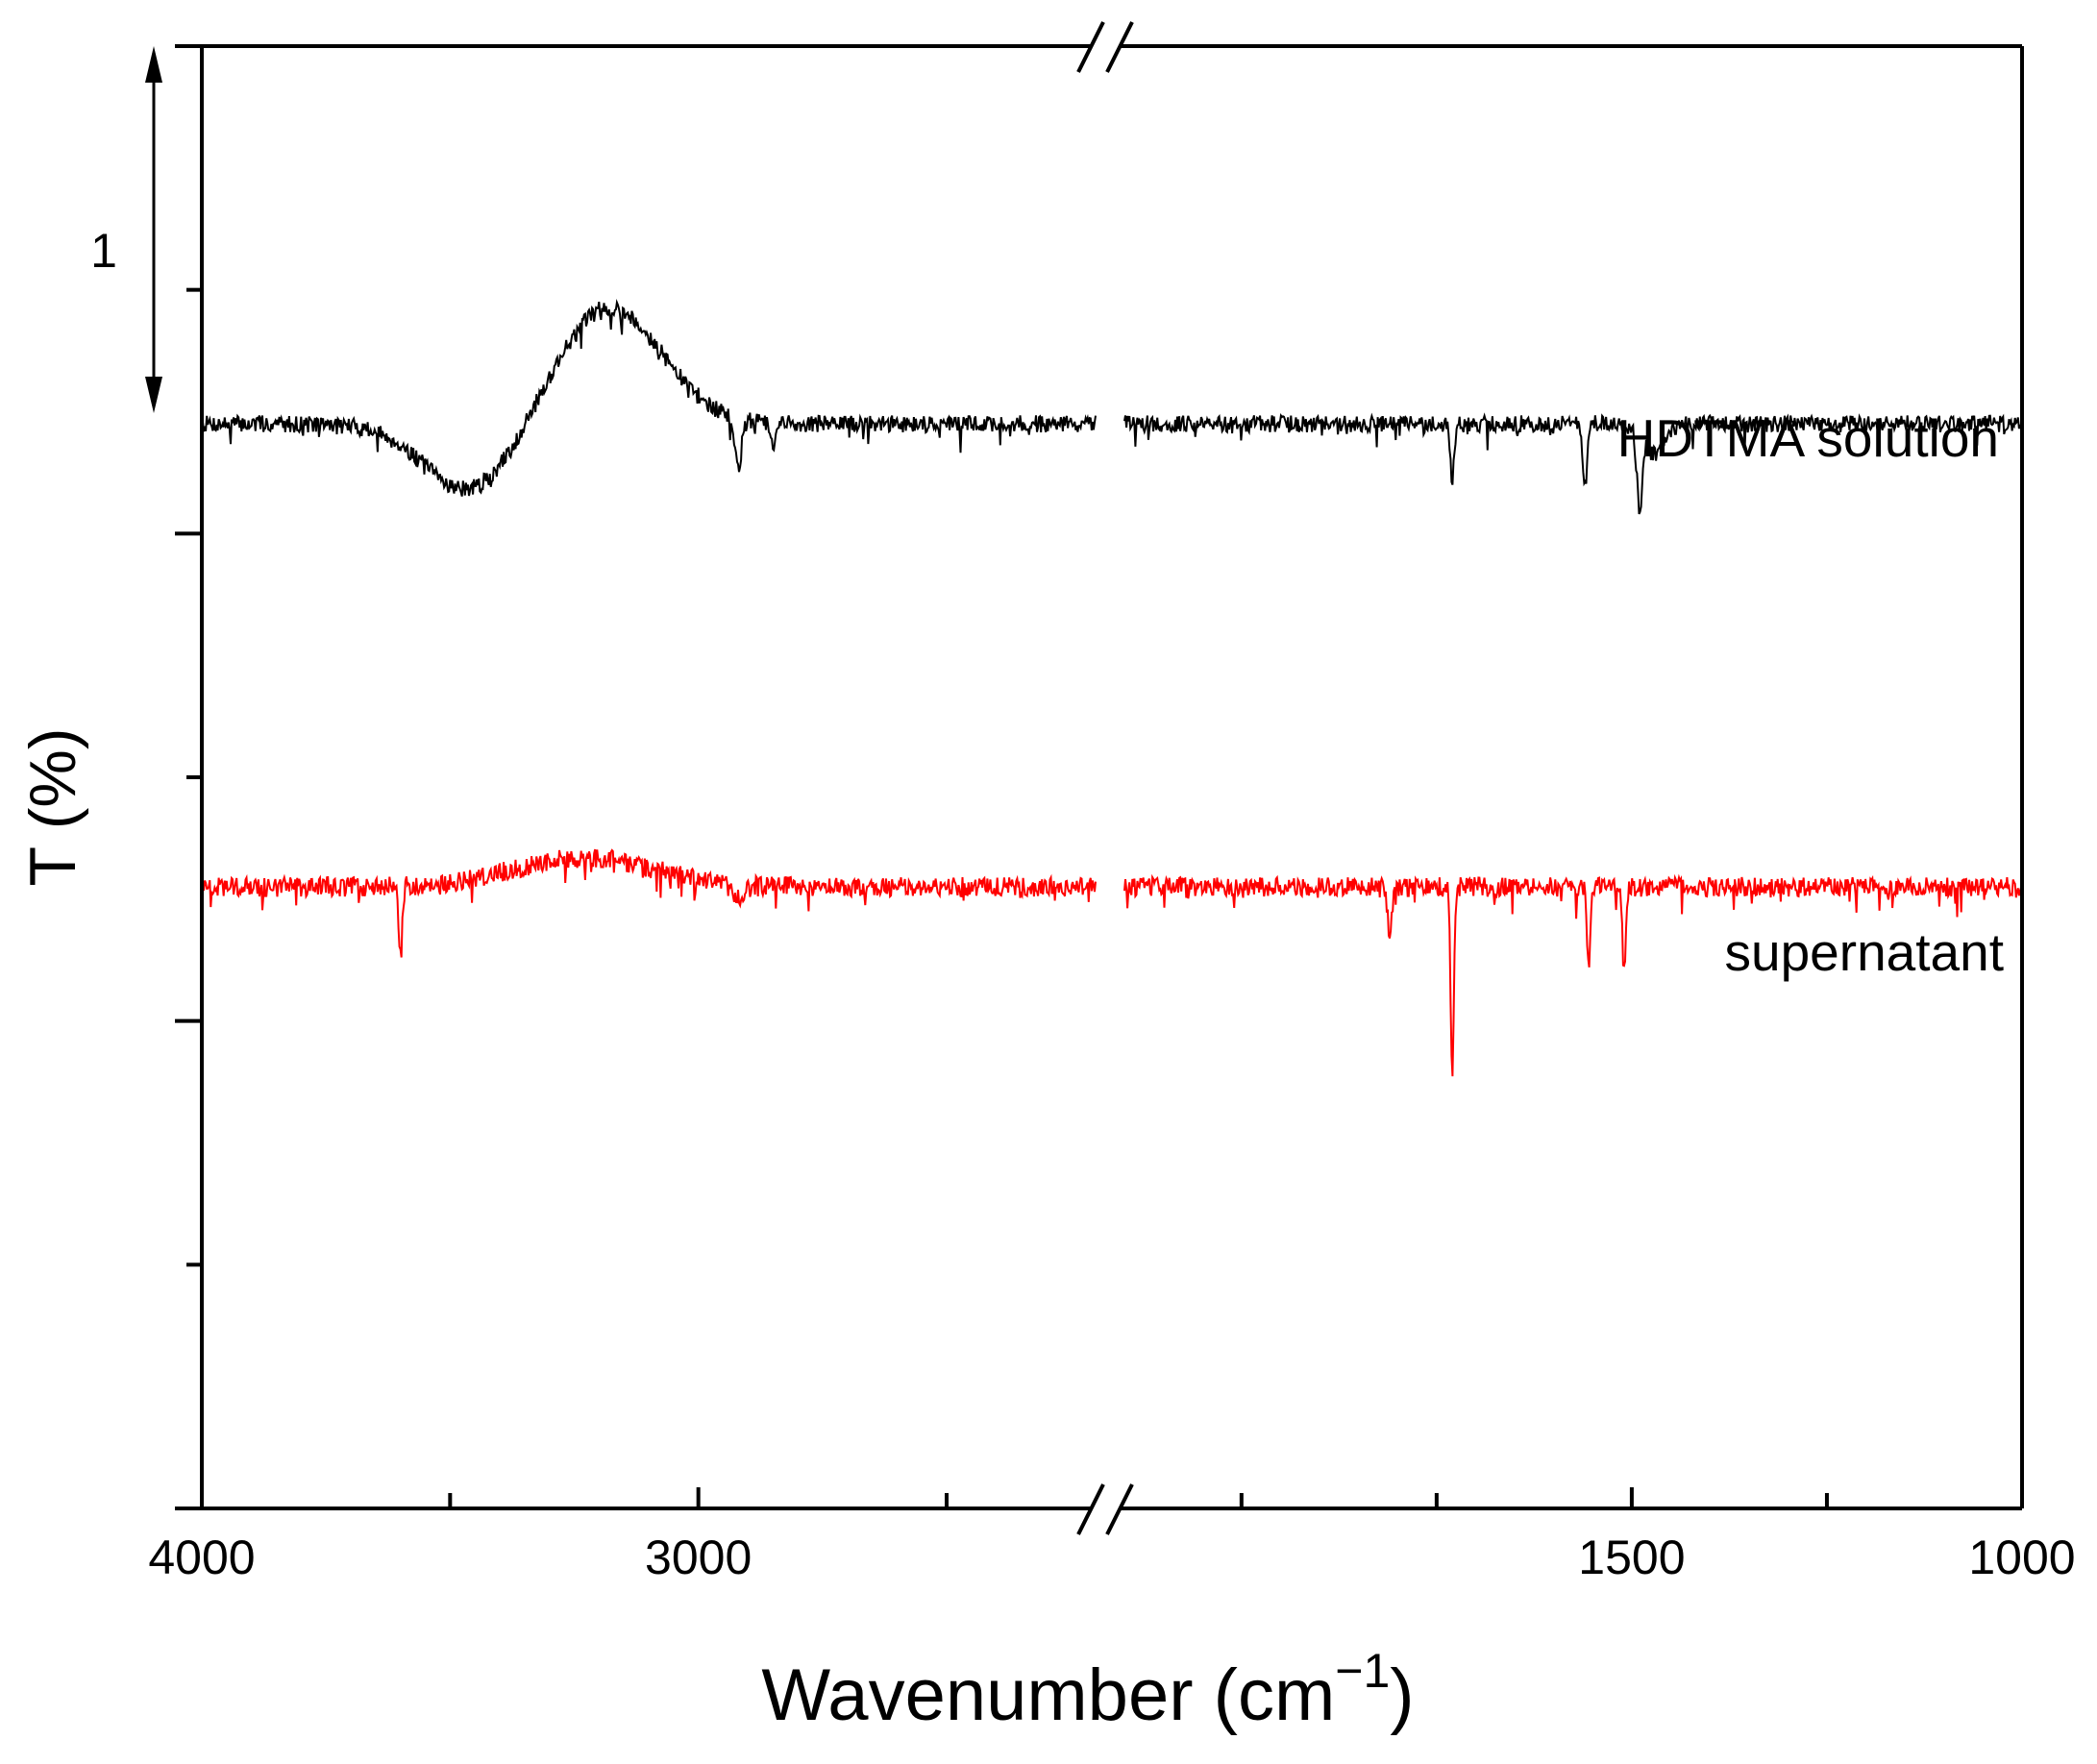  I want to click on scale-bar-arrow-down, so click(153, 395).